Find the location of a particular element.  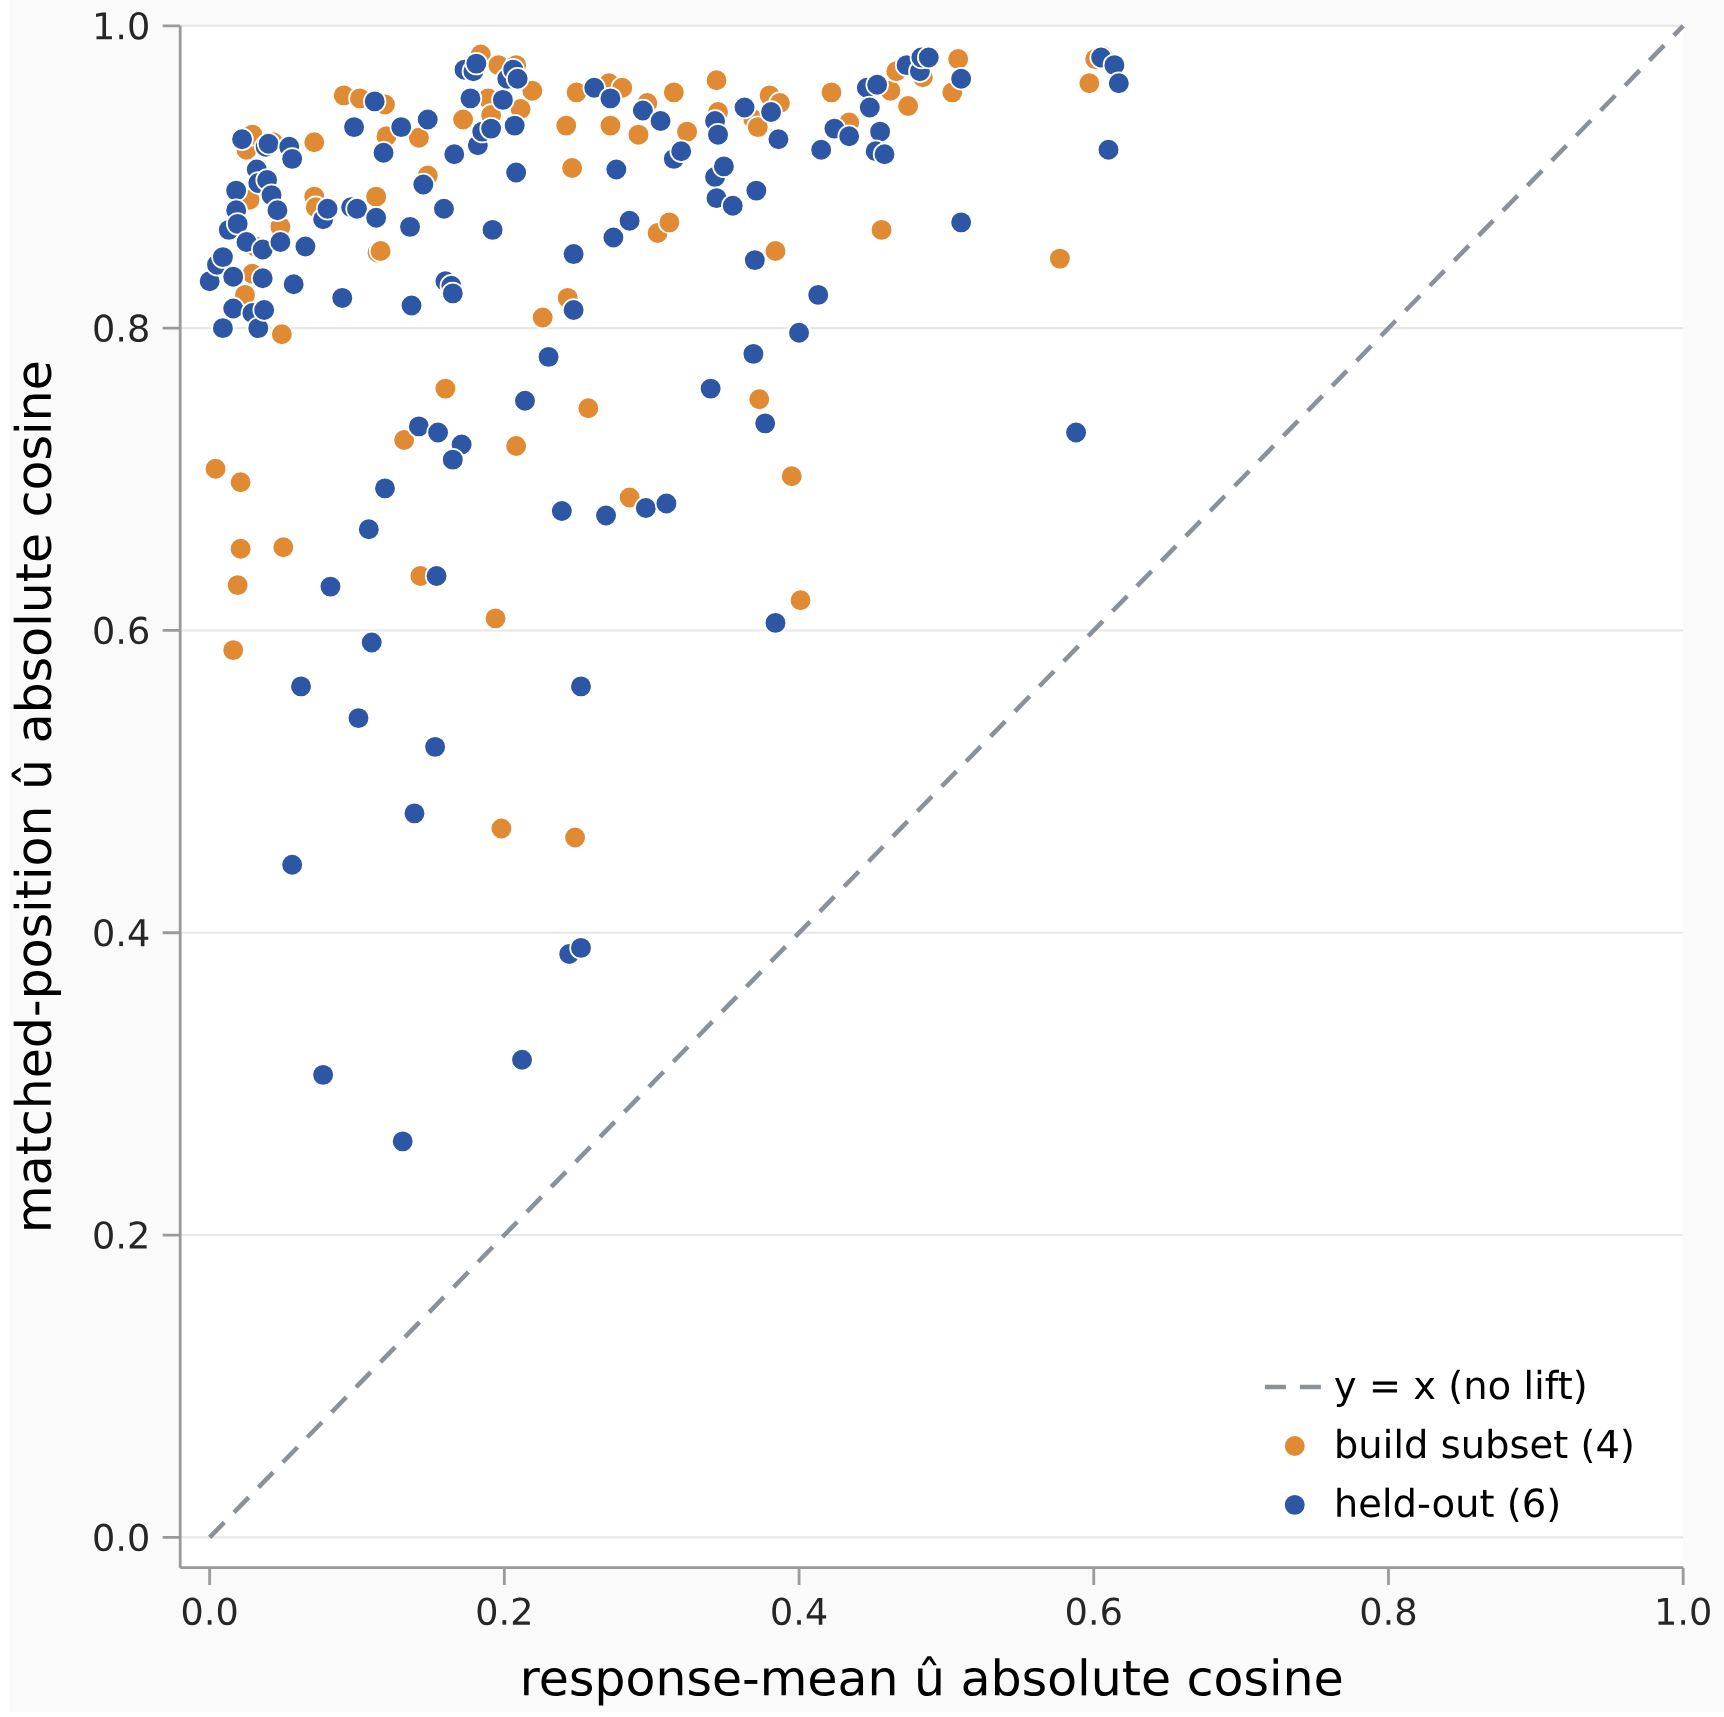

y-tick-label: 0.4 is located at coordinates (121, 932).